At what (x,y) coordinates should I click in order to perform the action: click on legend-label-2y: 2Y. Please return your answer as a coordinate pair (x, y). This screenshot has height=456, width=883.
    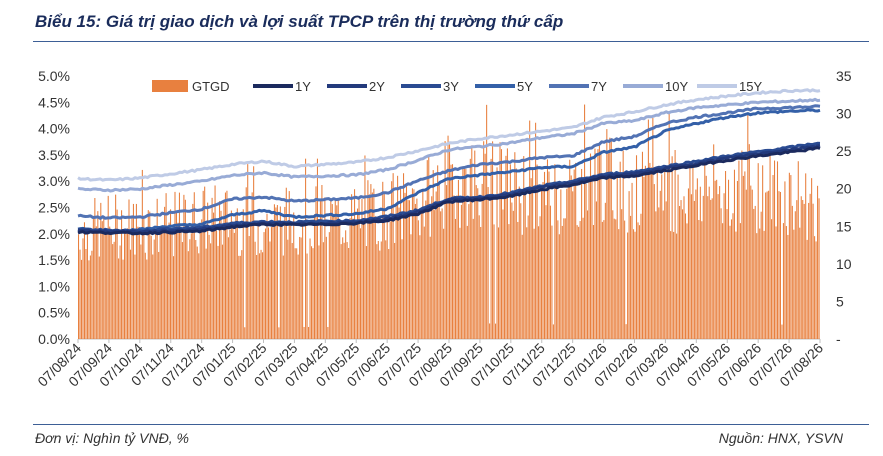
    Looking at the image, I should click on (377, 86).